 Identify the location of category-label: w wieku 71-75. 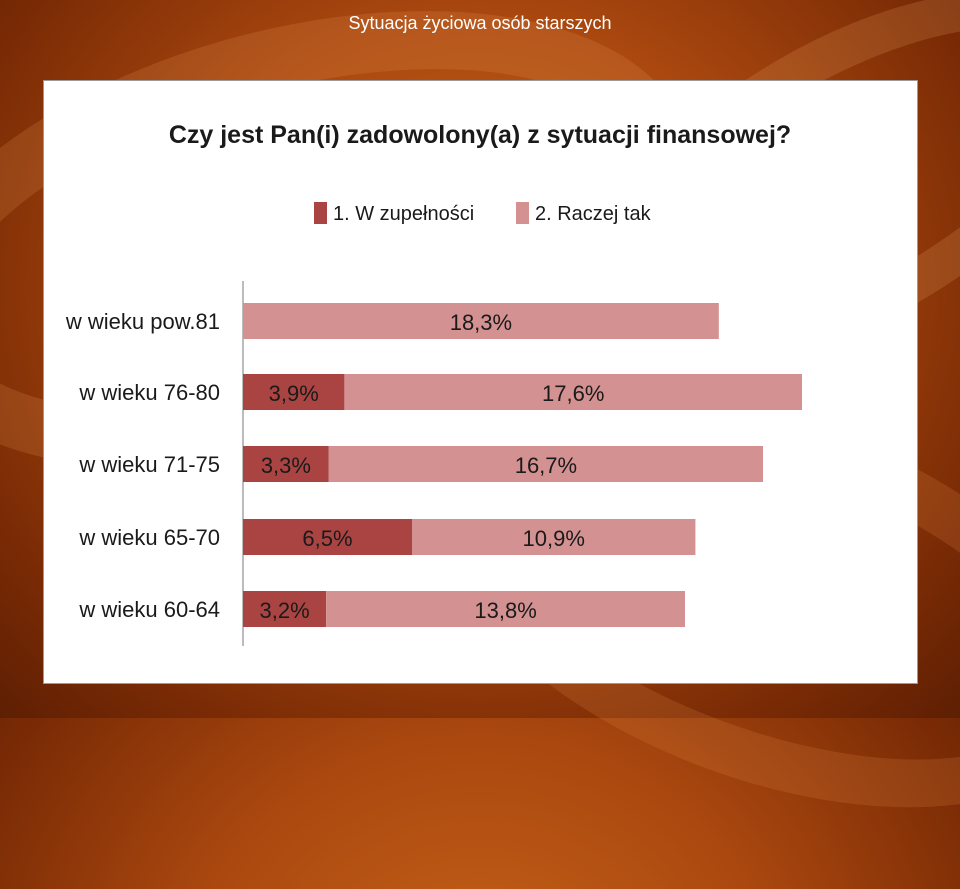
(149, 464).